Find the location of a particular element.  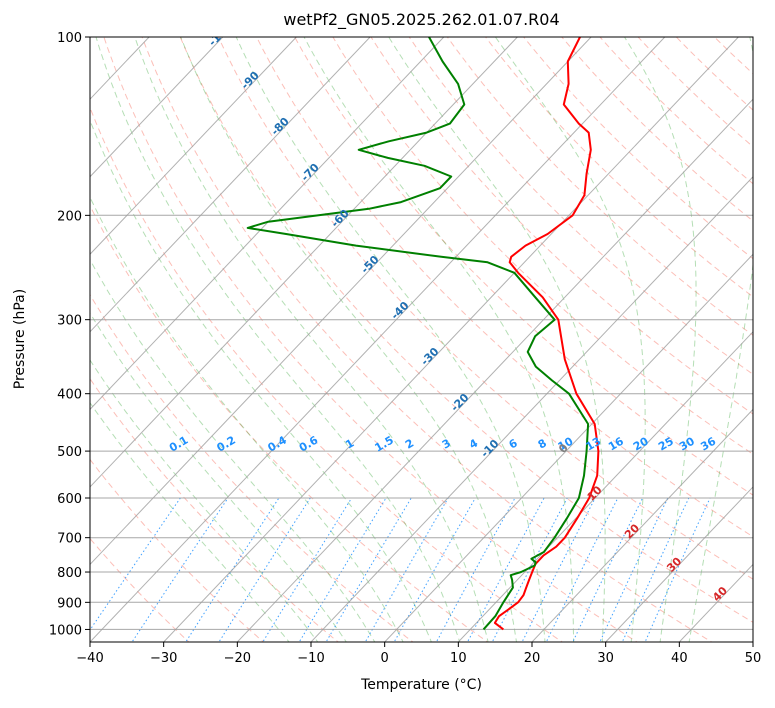

y-tick-label: 200 is located at coordinates (69, 216).